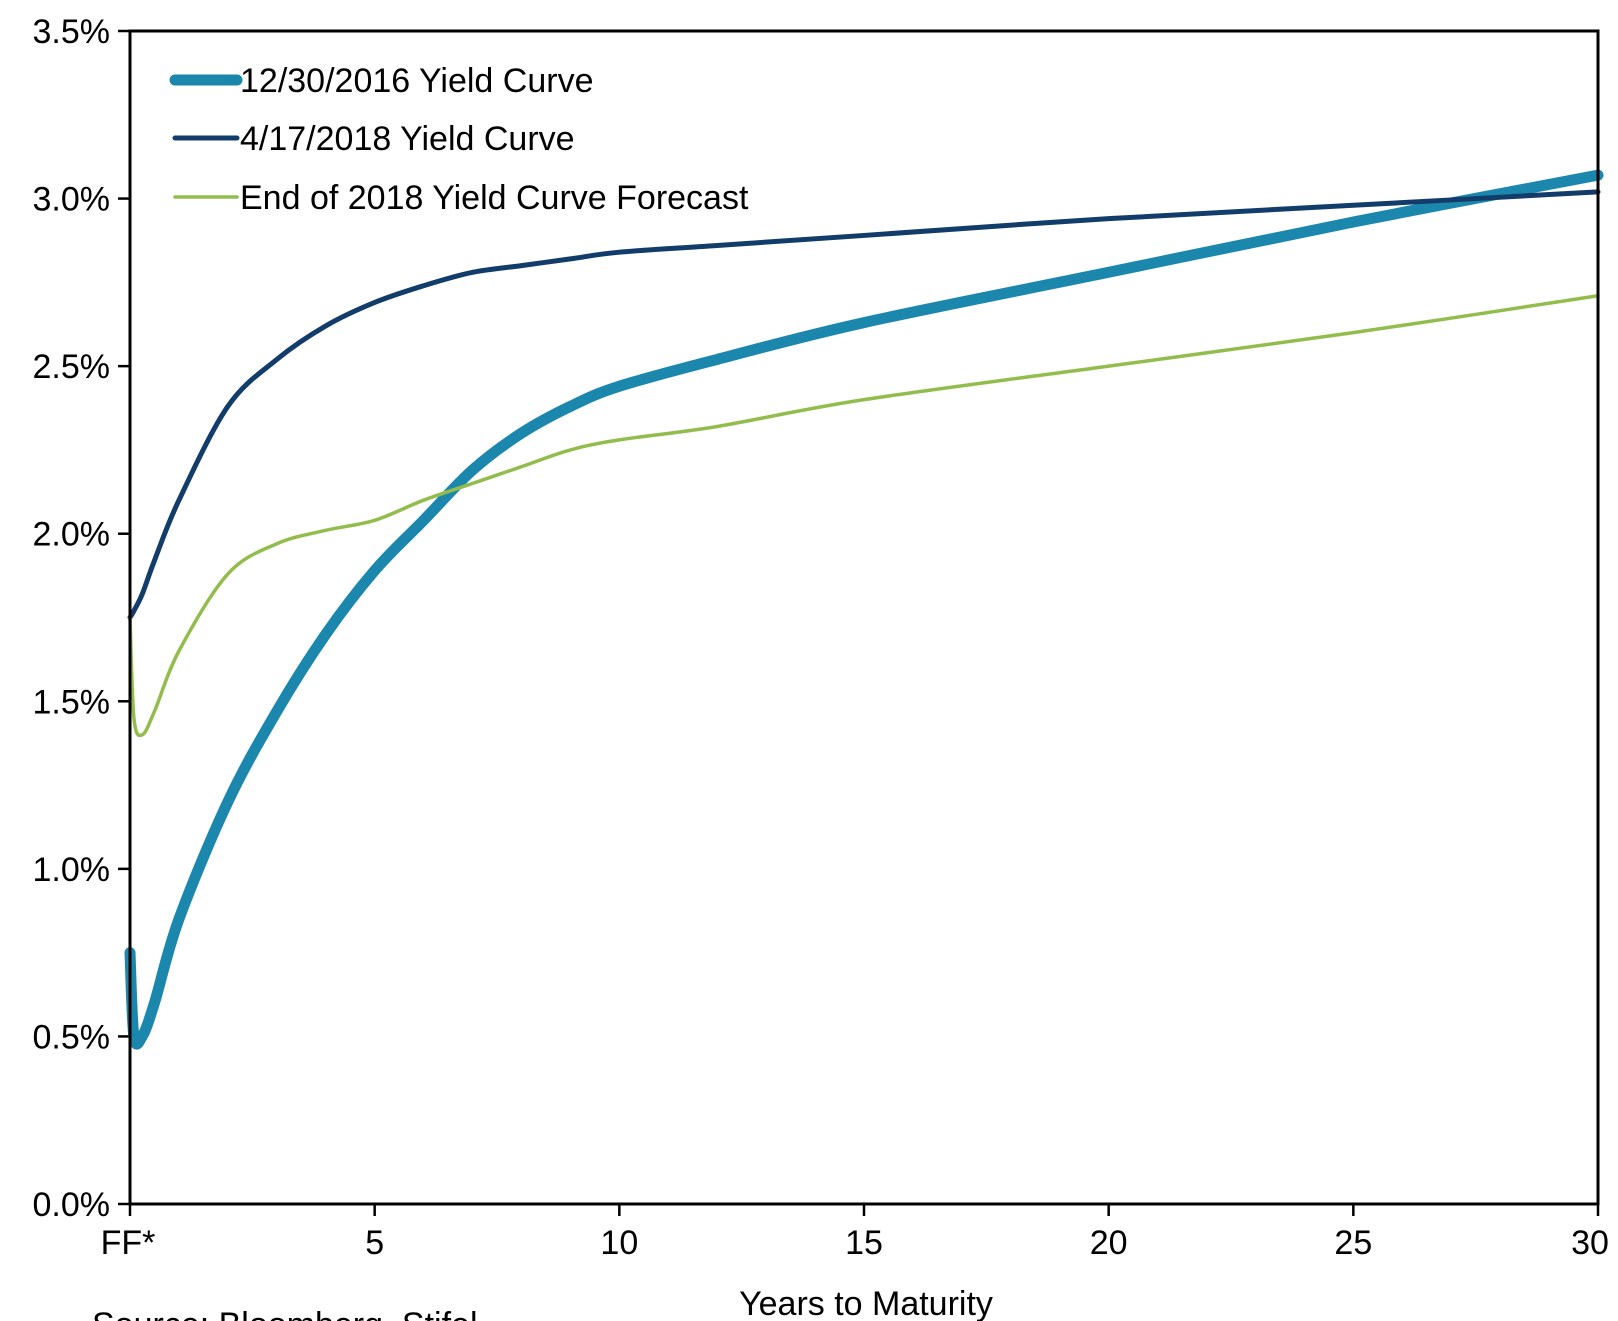 This screenshot has height=1321, width=1618. What do you see at coordinates (407, 139) in the screenshot?
I see `legend-item-2018-label: 4/17/2018 Yield Curve` at bounding box center [407, 139].